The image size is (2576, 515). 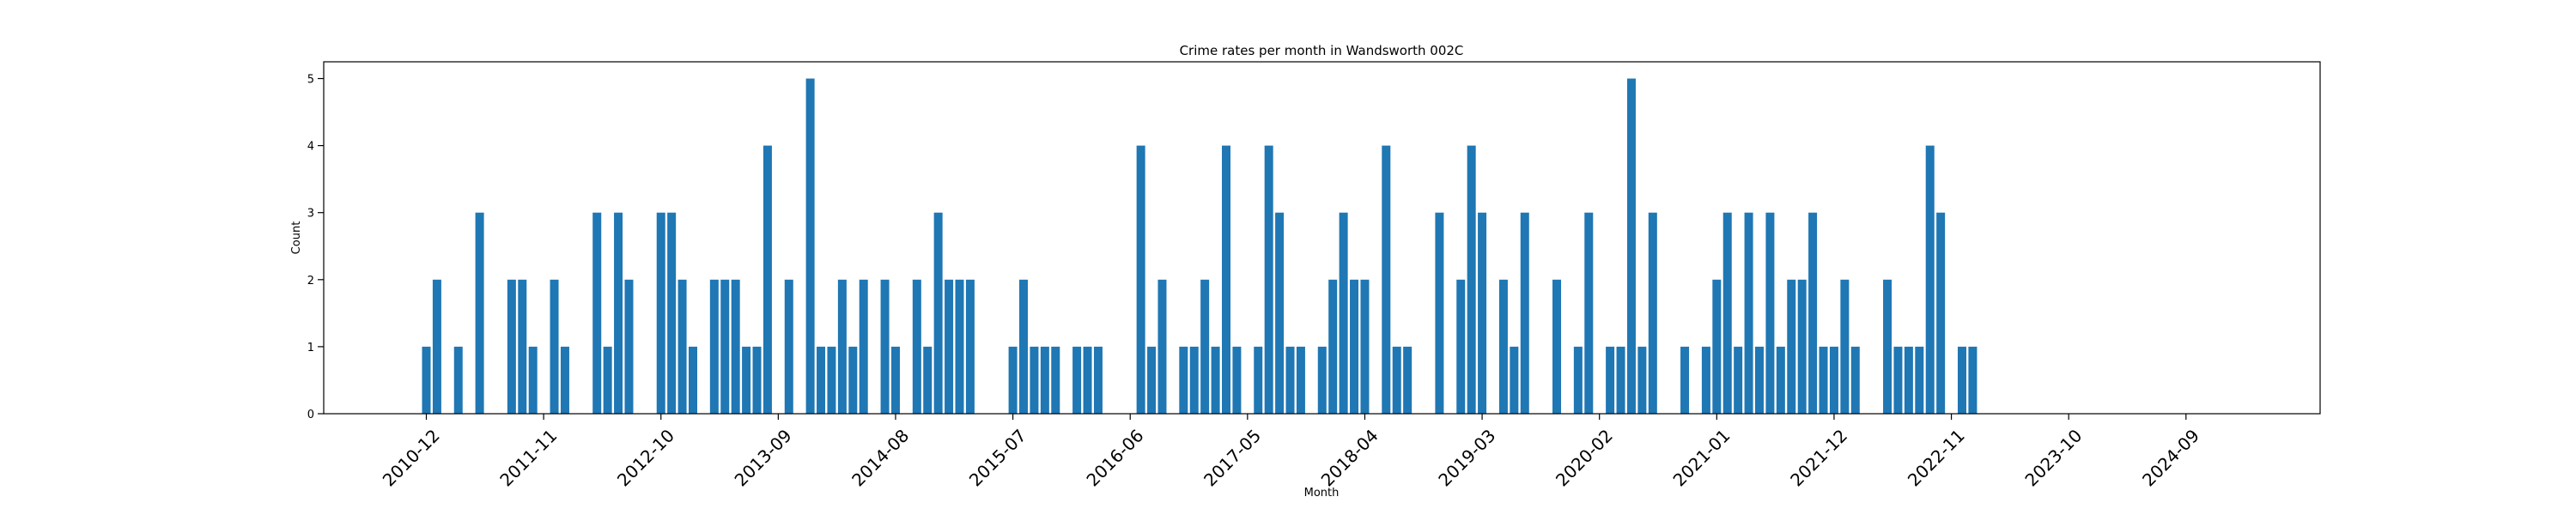 What do you see at coordinates (764, 457) in the screenshot?
I see `x-tick-label: 2013-09` at bounding box center [764, 457].